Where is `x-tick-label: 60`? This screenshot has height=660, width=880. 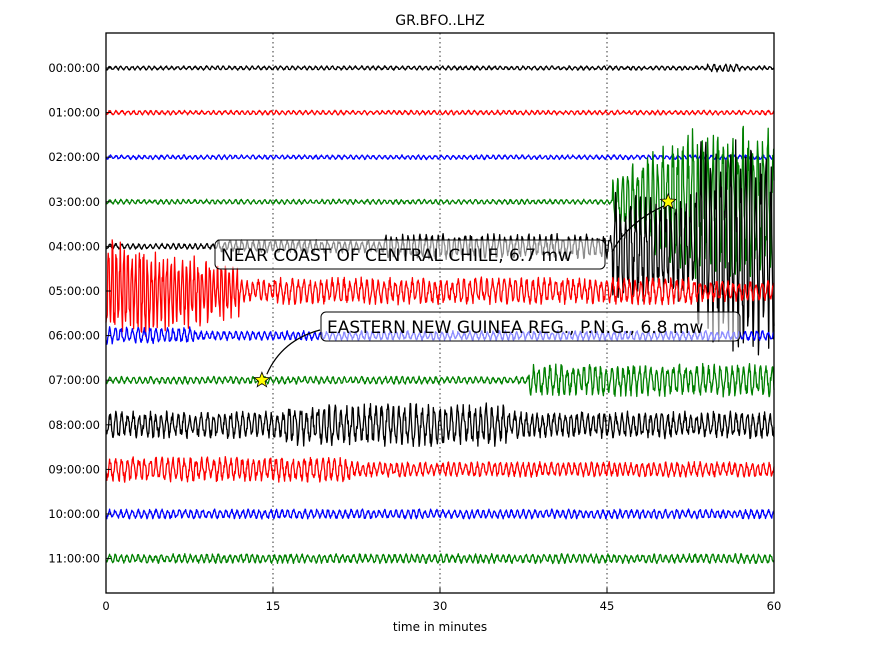 x-tick-label: 60 is located at coordinates (774, 606).